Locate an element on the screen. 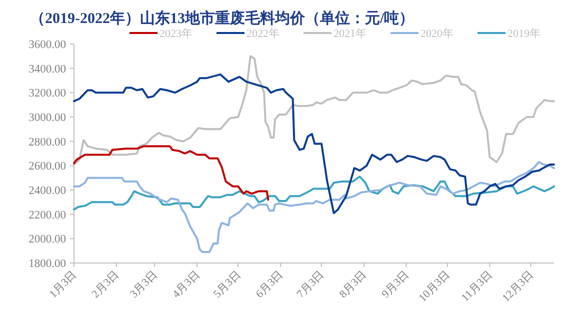  x-tick-label: 5月3日 is located at coordinates (227, 284).